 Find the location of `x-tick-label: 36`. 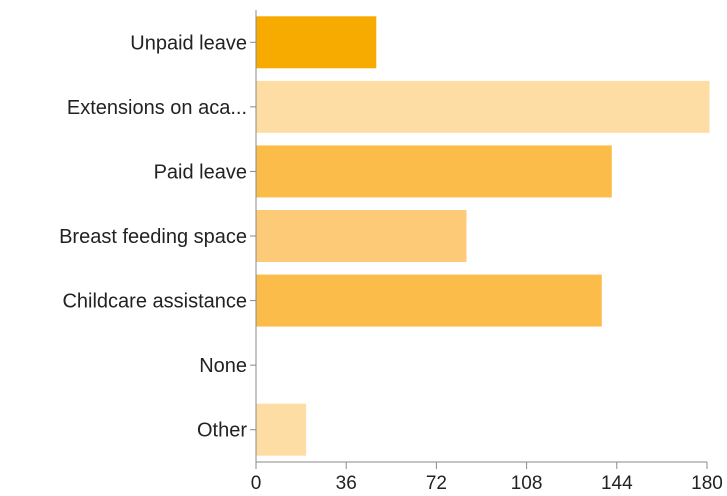

x-tick-label: 36 is located at coordinates (346, 483).